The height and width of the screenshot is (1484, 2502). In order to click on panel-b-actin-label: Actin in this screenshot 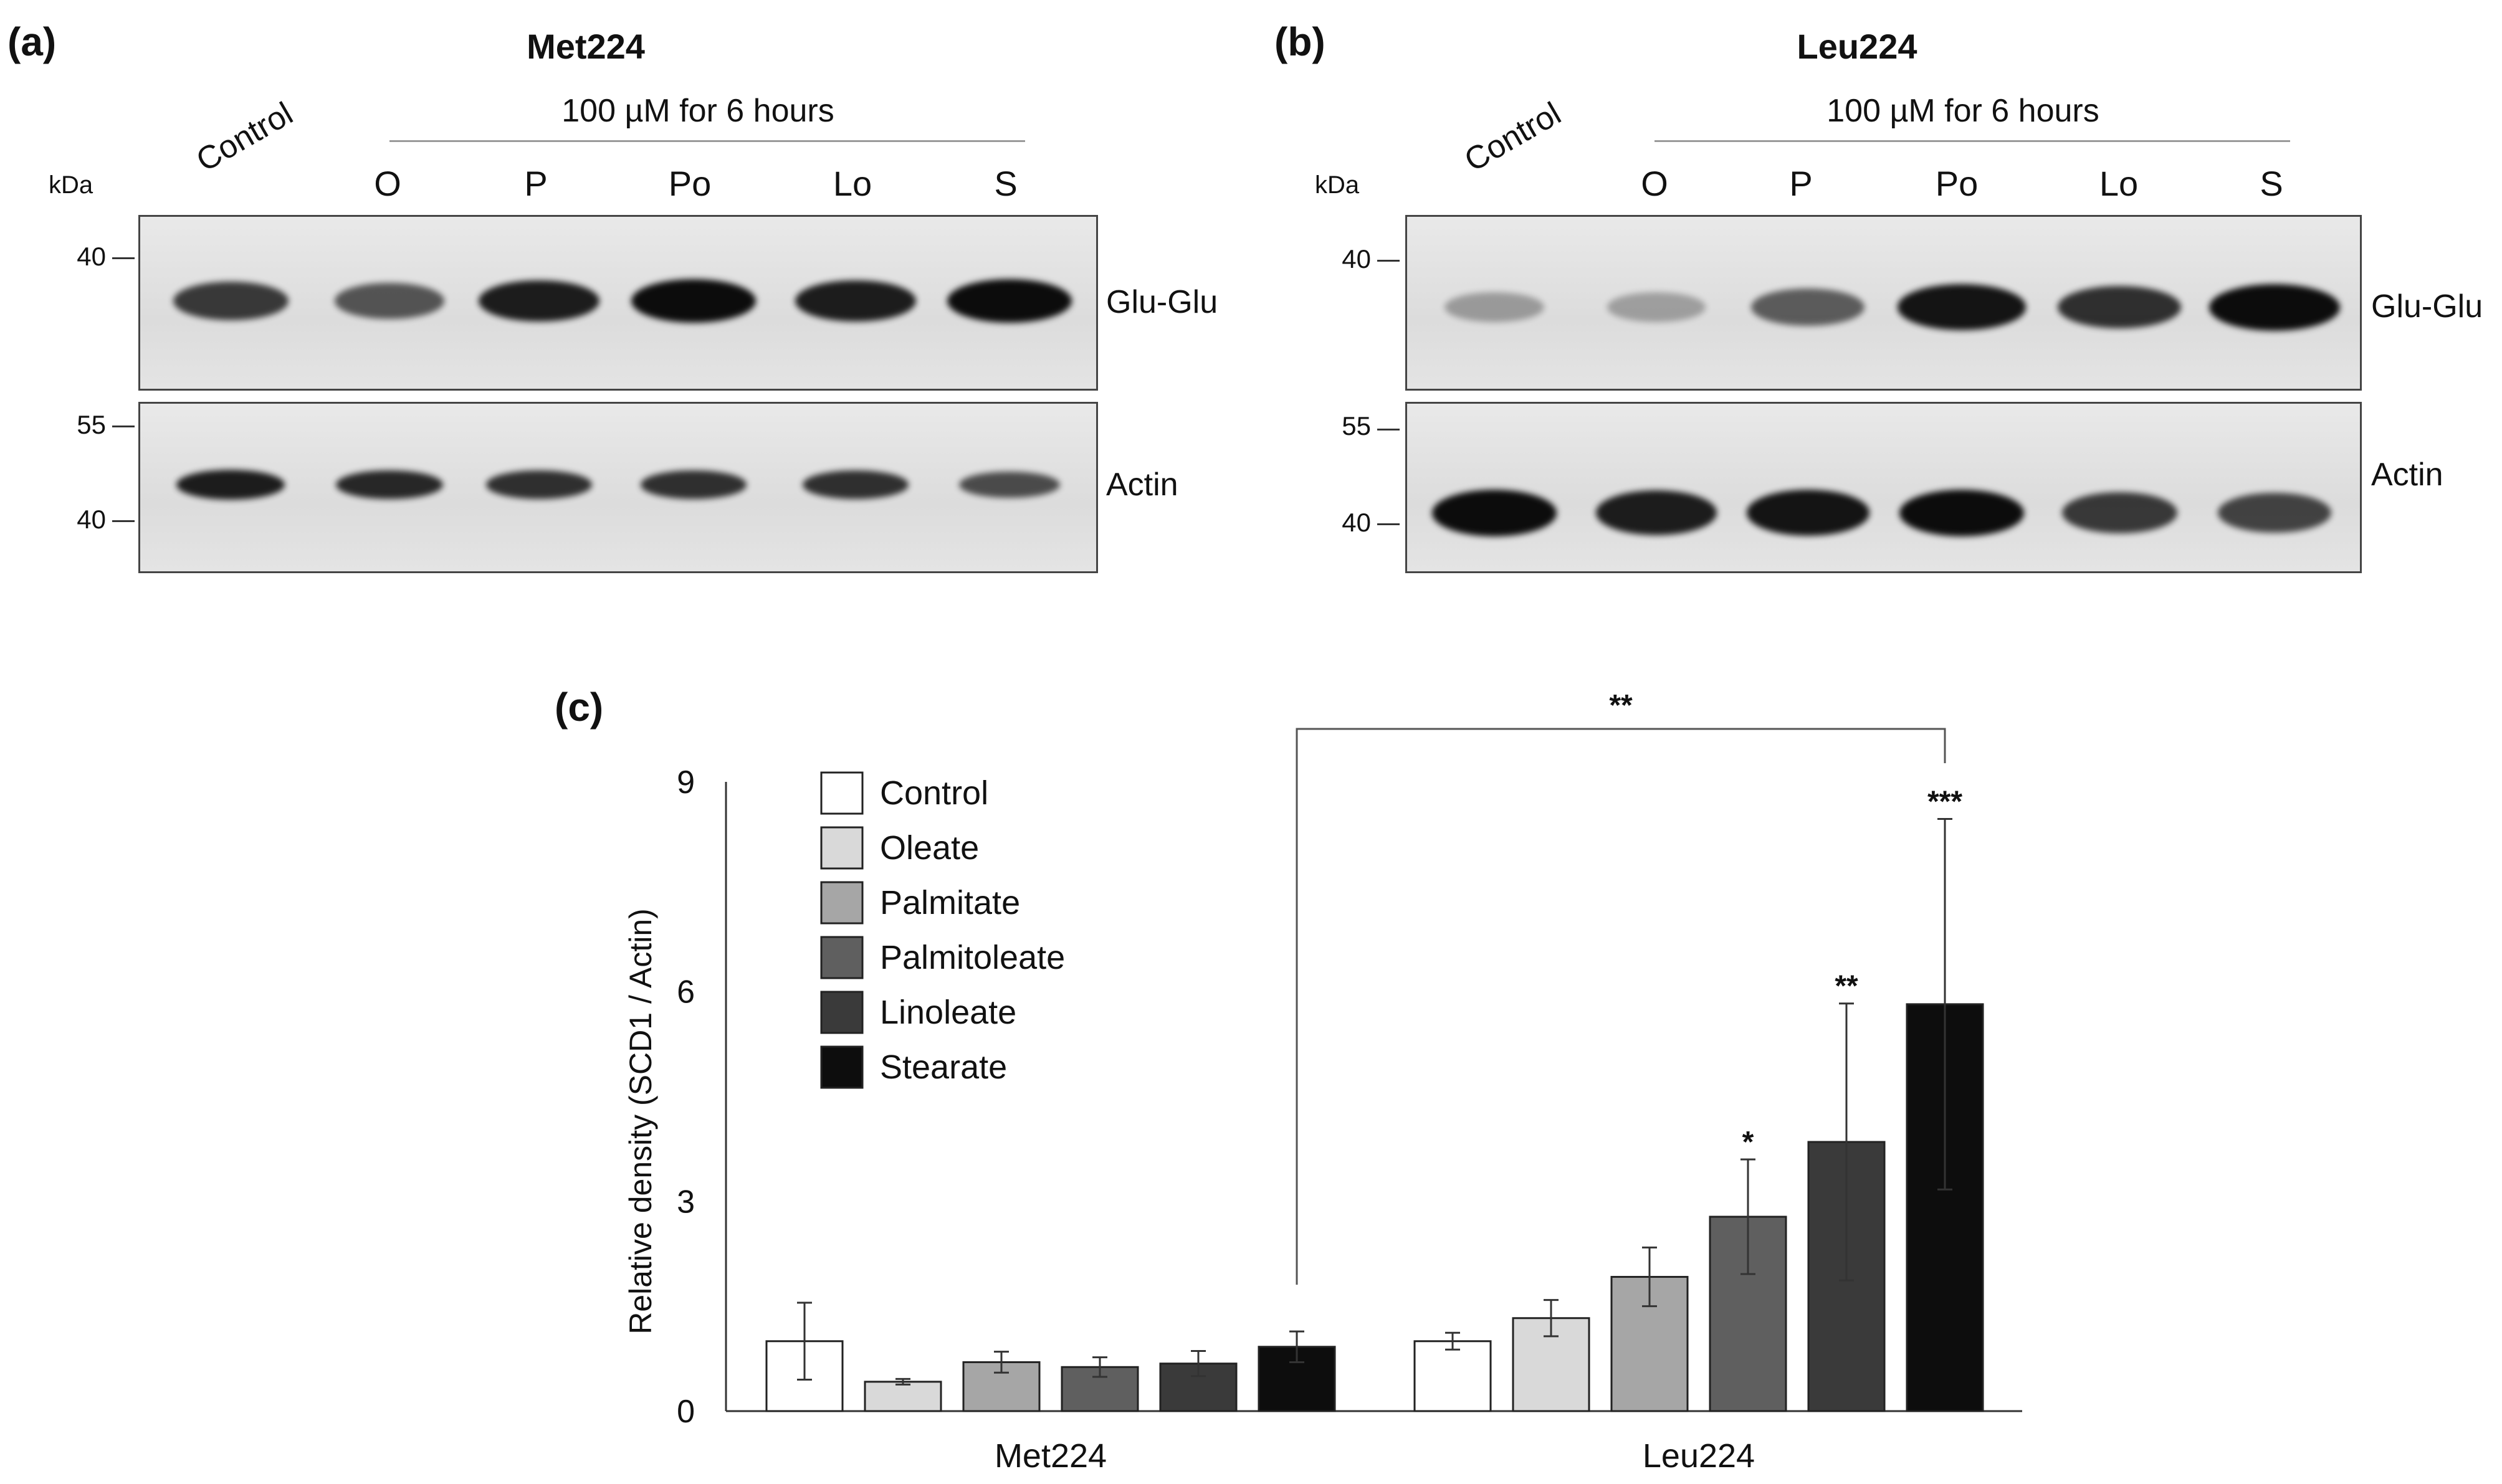, I will do `click(2407, 475)`.